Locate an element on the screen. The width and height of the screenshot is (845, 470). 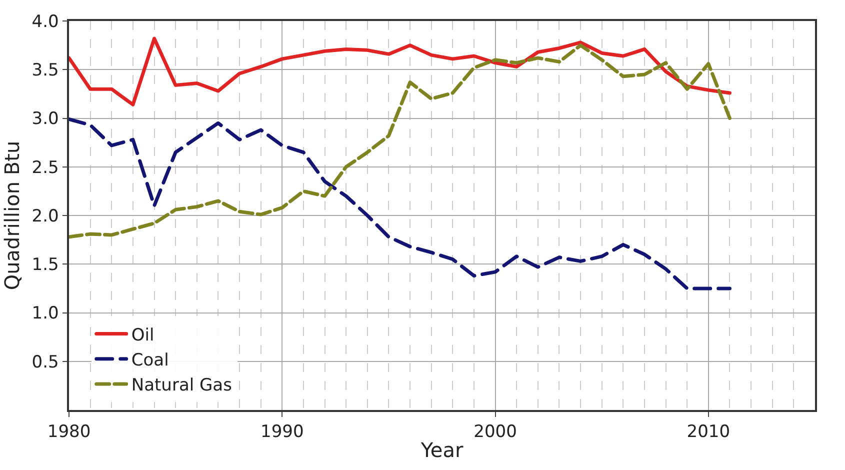
x-tick-label: 2010 is located at coordinates (708, 432).